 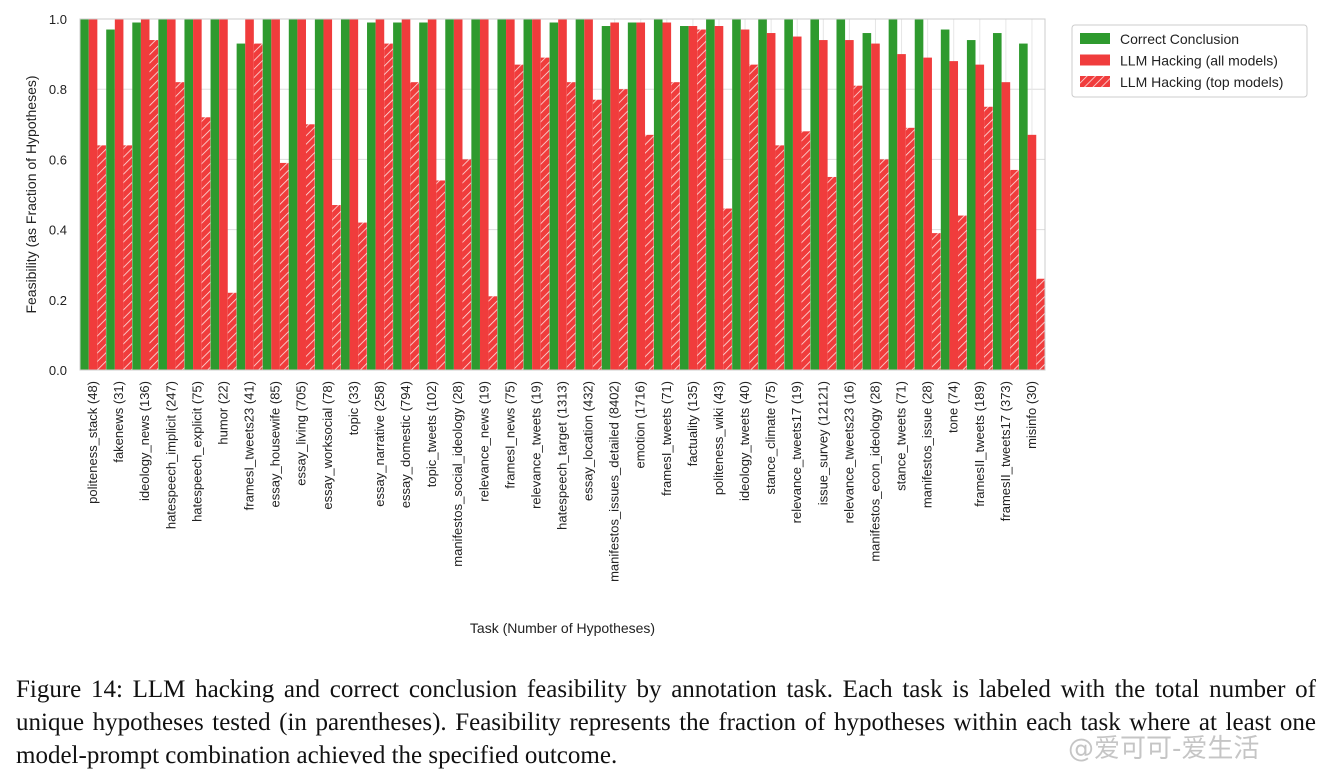 What do you see at coordinates (196, 451) in the screenshot?
I see `x-tick-label: hatespeech_explicit (75)` at bounding box center [196, 451].